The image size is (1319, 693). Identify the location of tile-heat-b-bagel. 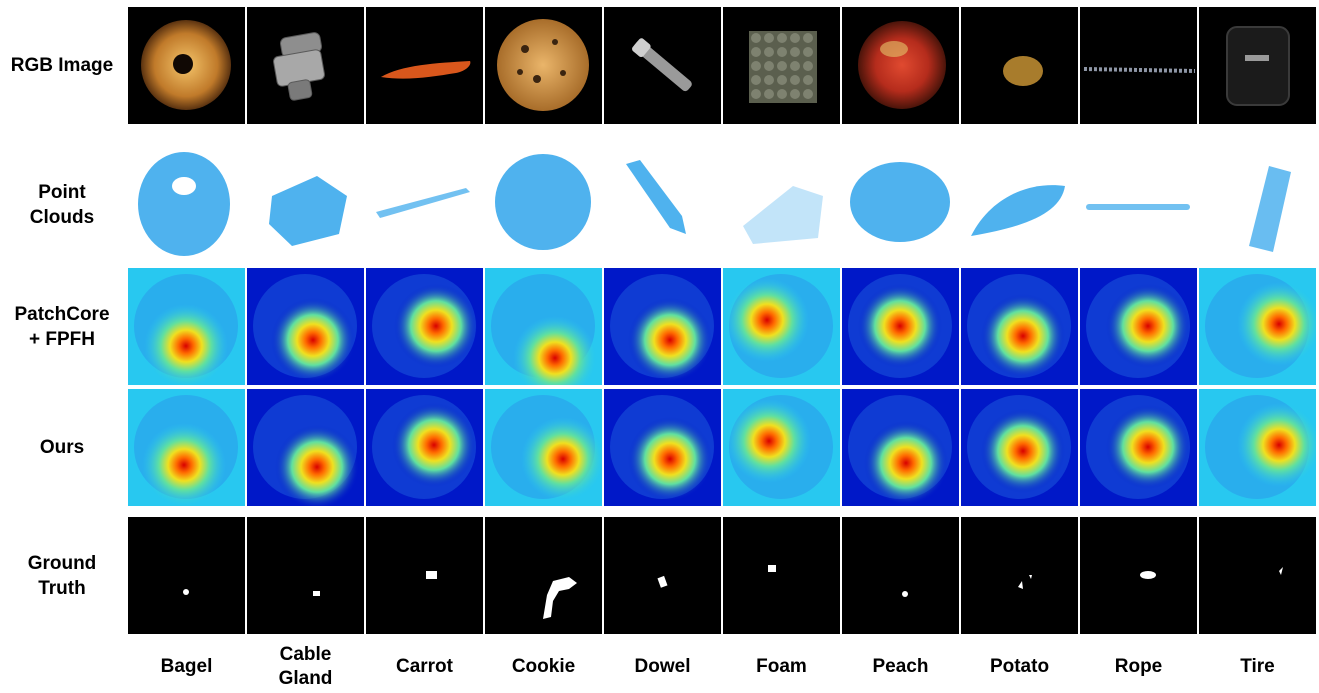
(186, 447).